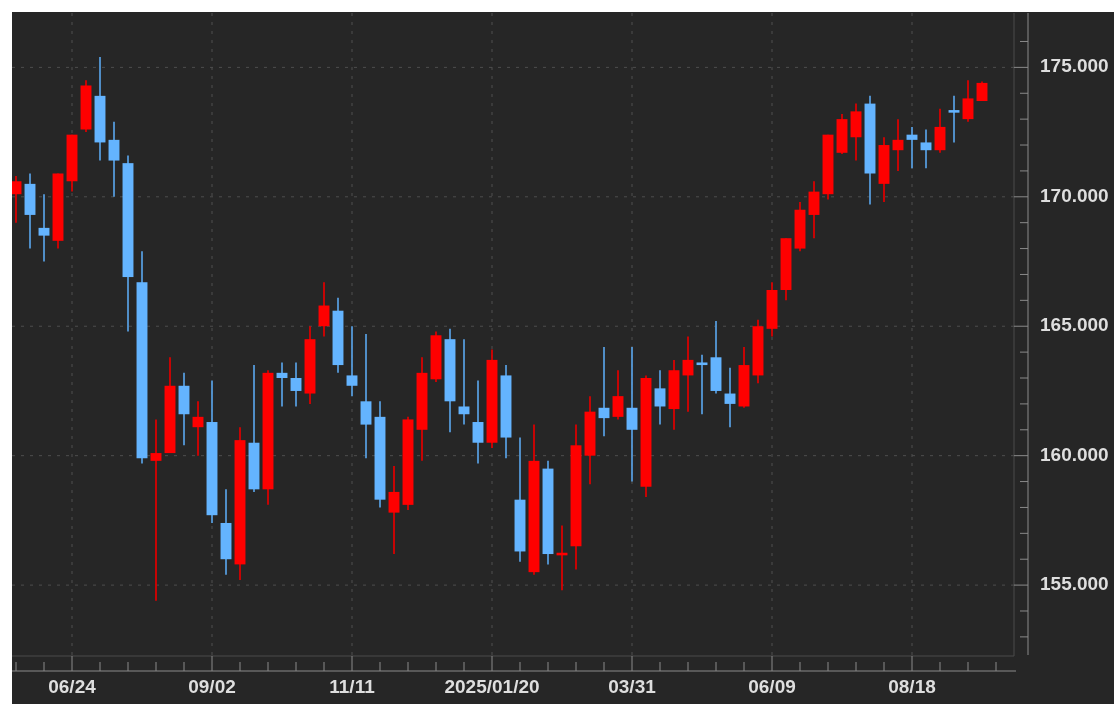 This screenshot has width=1114, height=709. I want to click on y-tick-label: 155.000, so click(1074, 584).